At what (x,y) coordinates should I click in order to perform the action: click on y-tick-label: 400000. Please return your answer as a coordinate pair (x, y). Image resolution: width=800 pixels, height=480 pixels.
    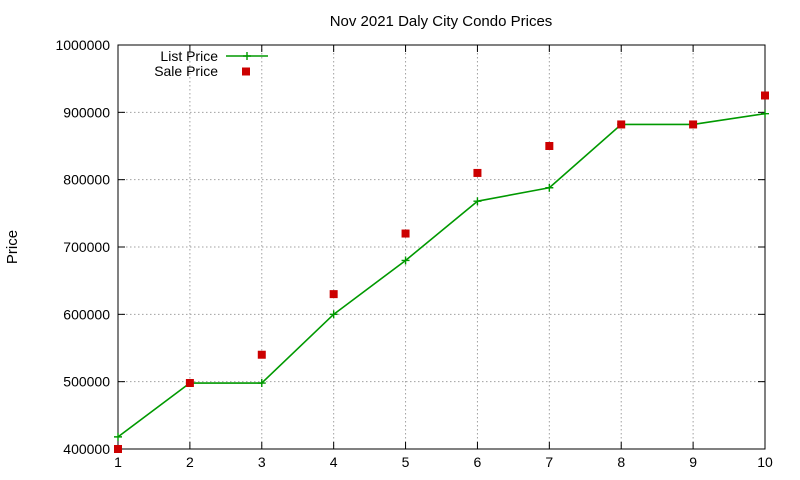
    Looking at the image, I should click on (86, 449).